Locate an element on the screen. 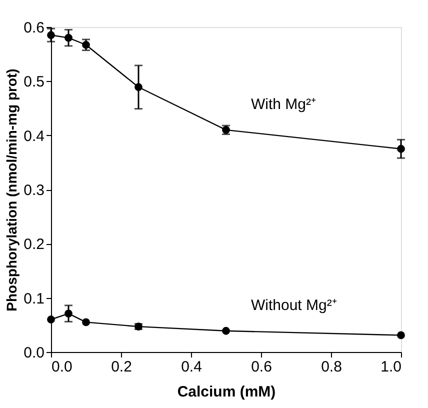 The width and height of the screenshot is (428, 408). y-tick-label: 0.5 is located at coordinates (34, 82).